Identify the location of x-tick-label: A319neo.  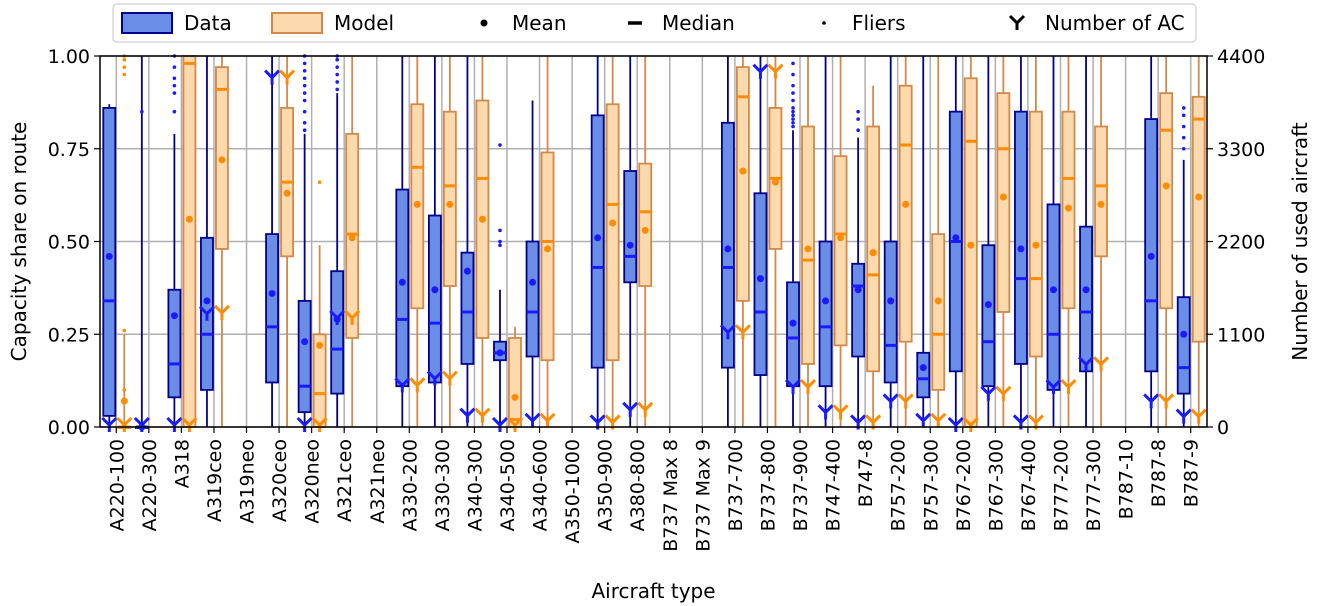
(248, 481).